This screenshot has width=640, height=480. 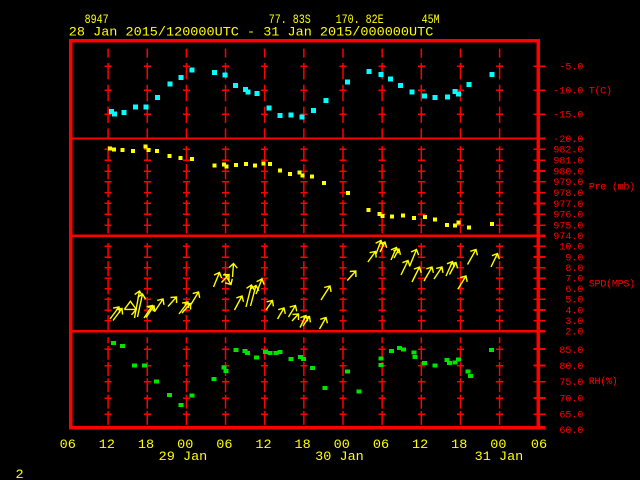 I want to click on svg-text: 8.0, so click(x=574, y=269).